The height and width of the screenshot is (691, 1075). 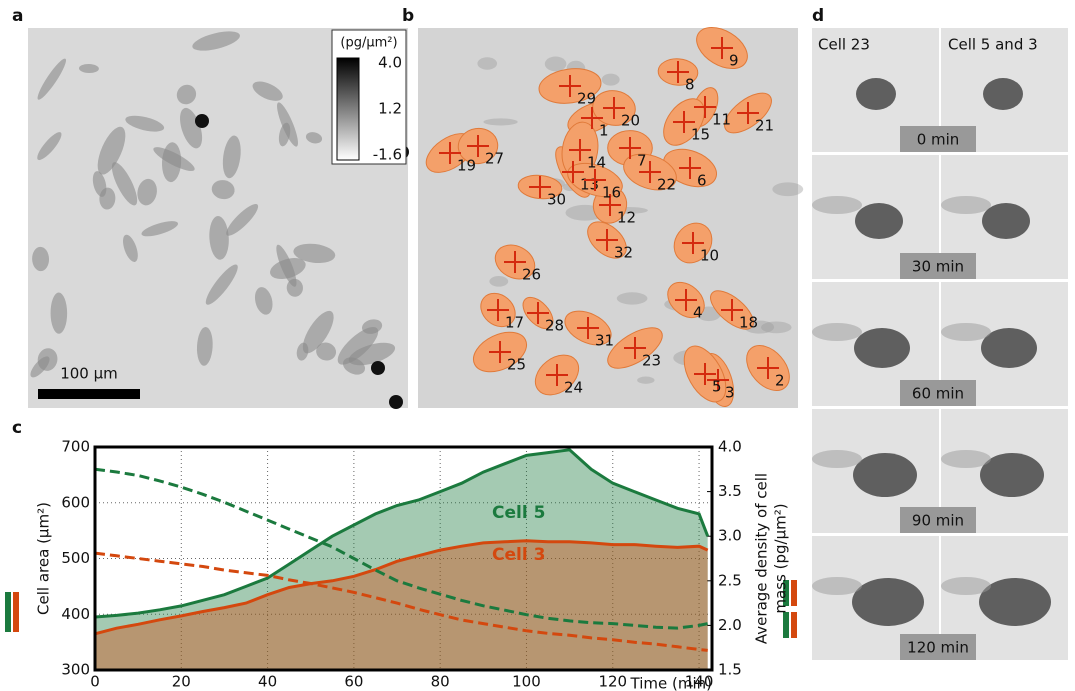 What do you see at coordinates (368, 43) in the screenshot?
I see `colorbar-title: (pg/µm²)` at bounding box center [368, 43].